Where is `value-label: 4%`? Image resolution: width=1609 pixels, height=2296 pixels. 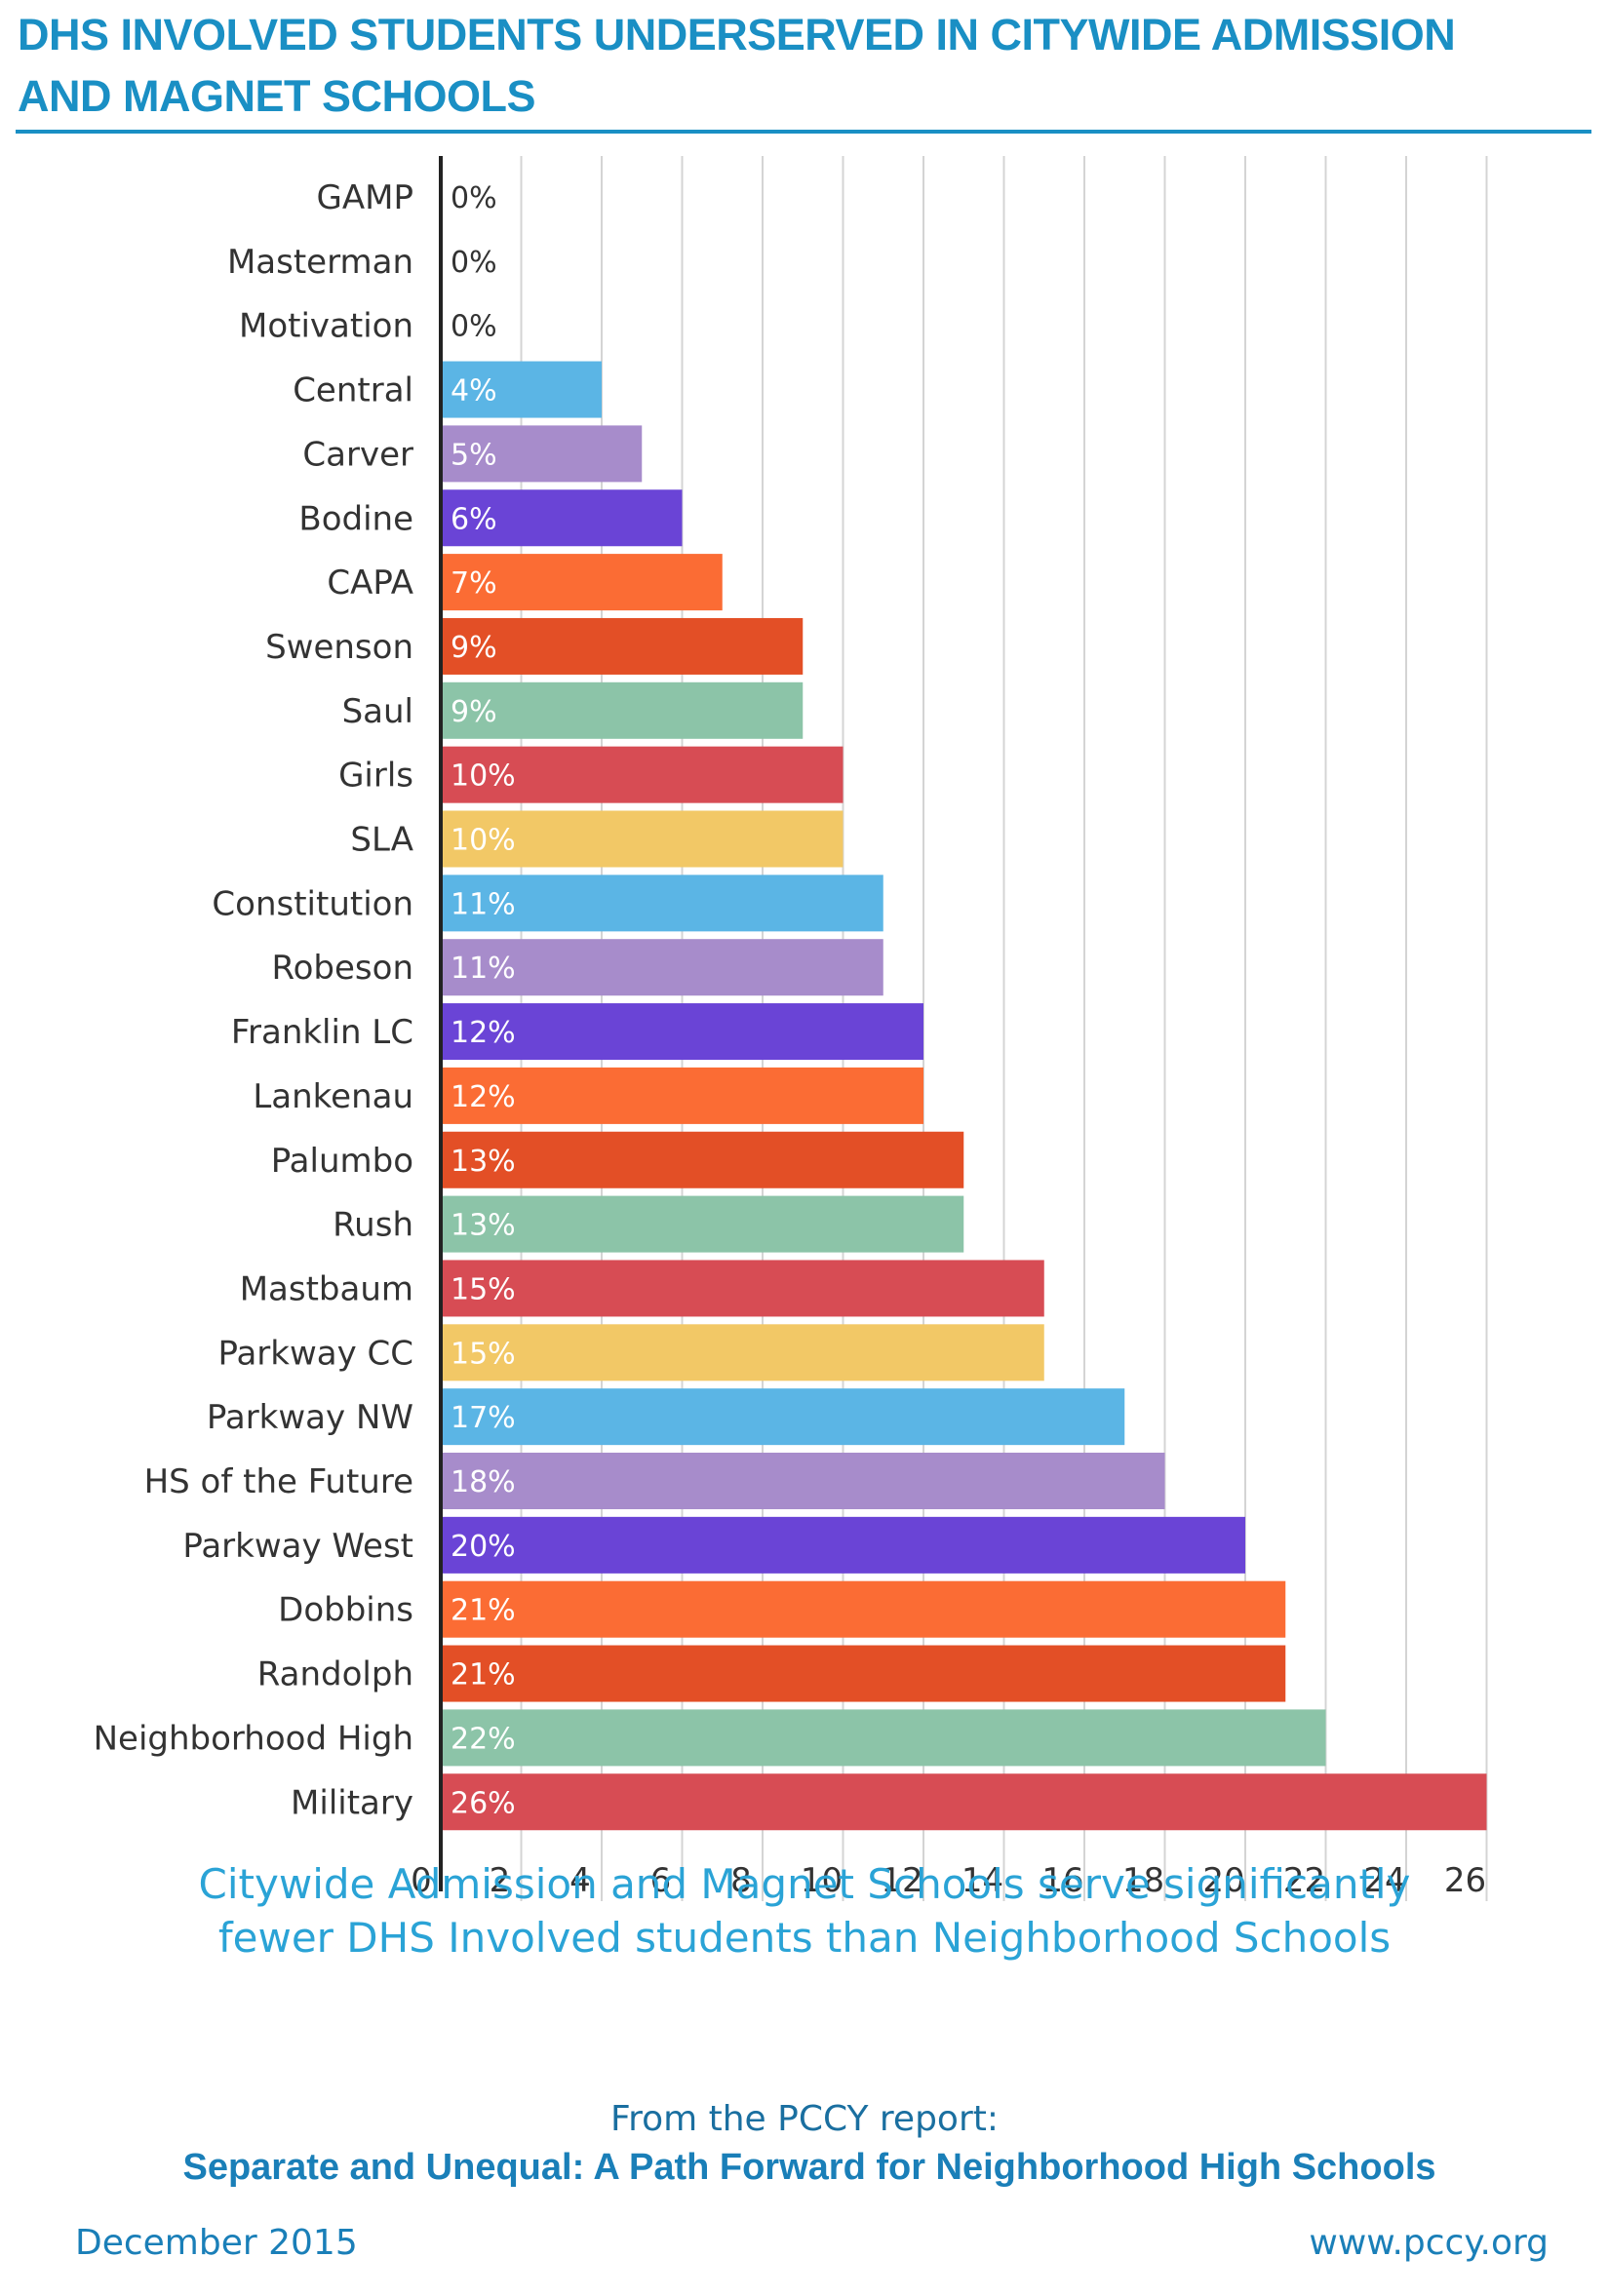
value-label: 4% is located at coordinates (474, 392).